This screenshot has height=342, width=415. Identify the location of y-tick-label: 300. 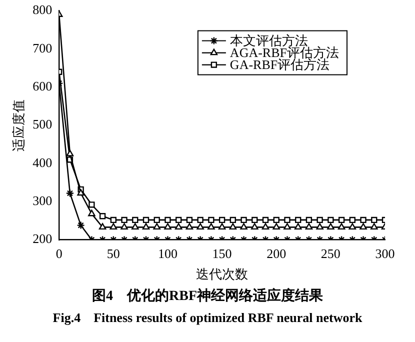
(42, 200).